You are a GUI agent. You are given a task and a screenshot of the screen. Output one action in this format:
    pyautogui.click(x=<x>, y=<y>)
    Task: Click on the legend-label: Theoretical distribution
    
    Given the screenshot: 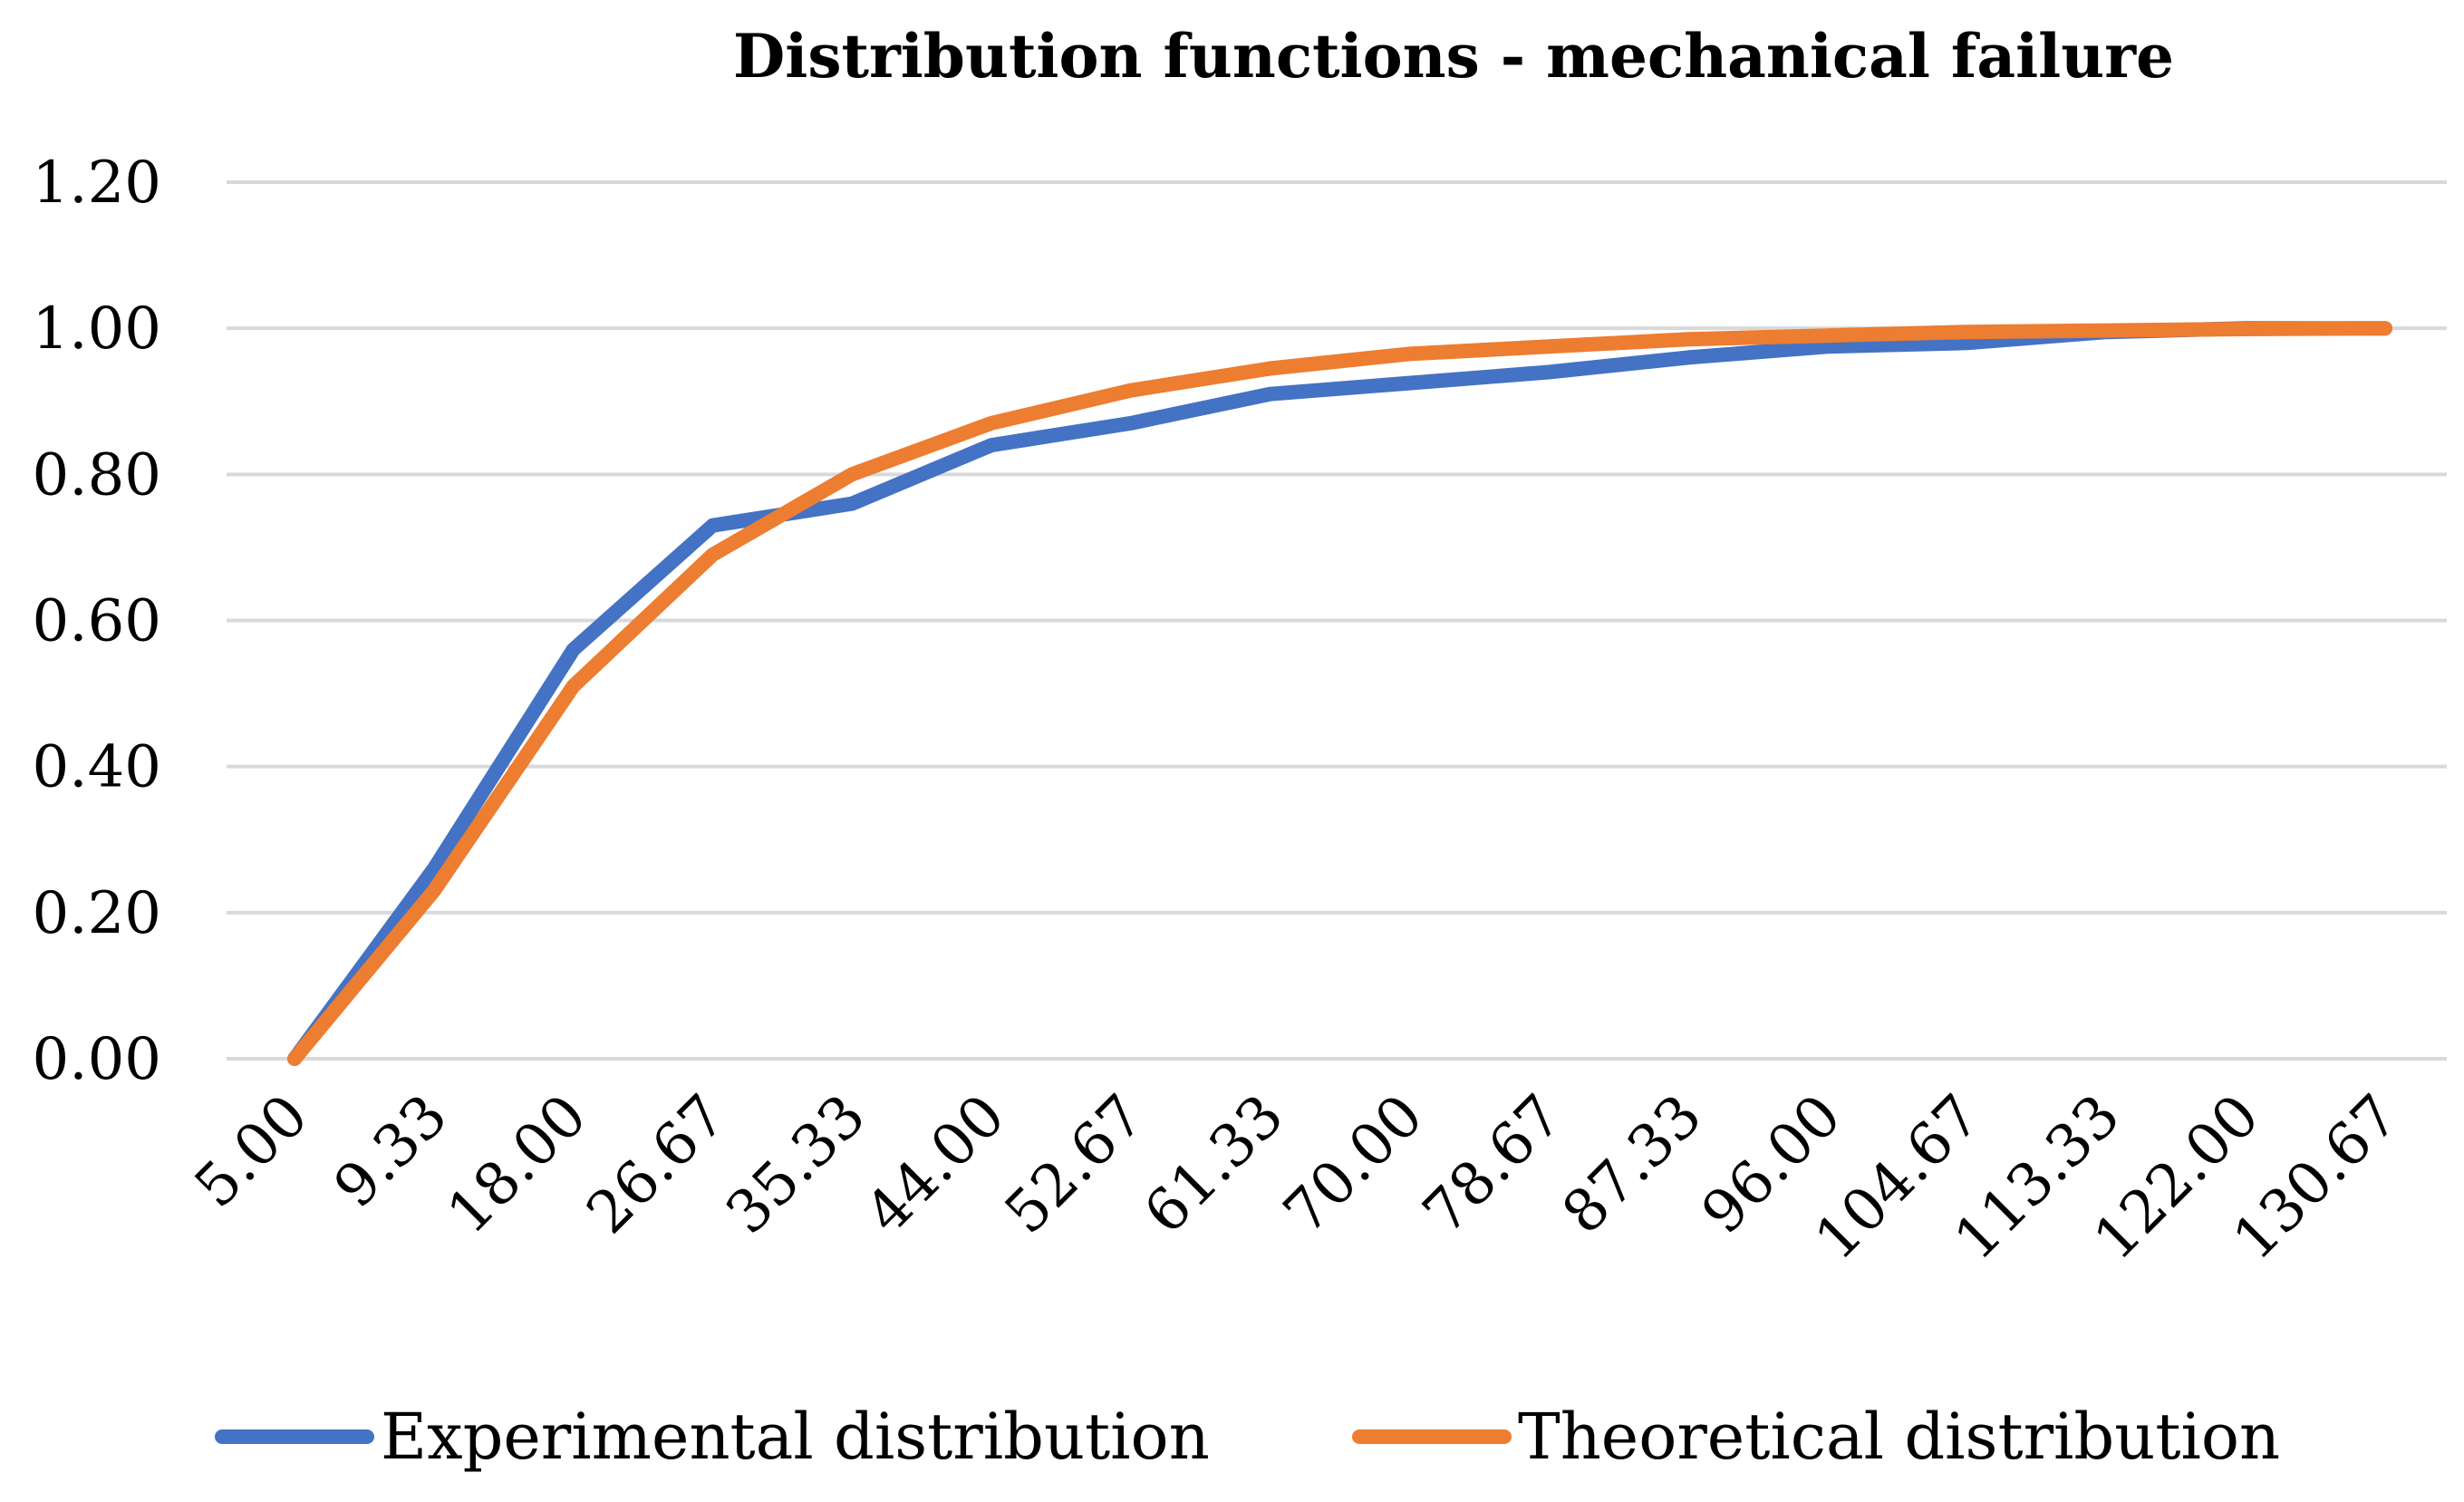 What is the action you would take?
    pyautogui.click(x=1899, y=1437)
    